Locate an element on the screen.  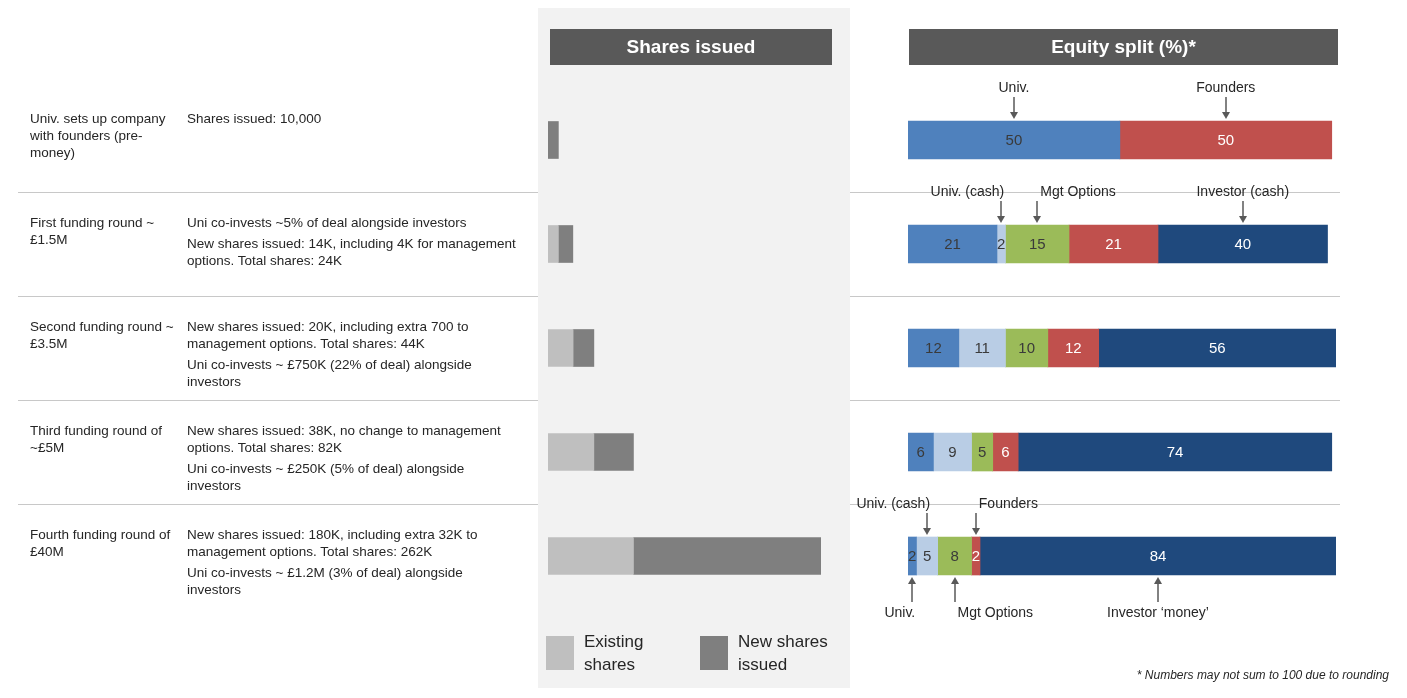
data-label: 56 is located at coordinates (1217, 348).